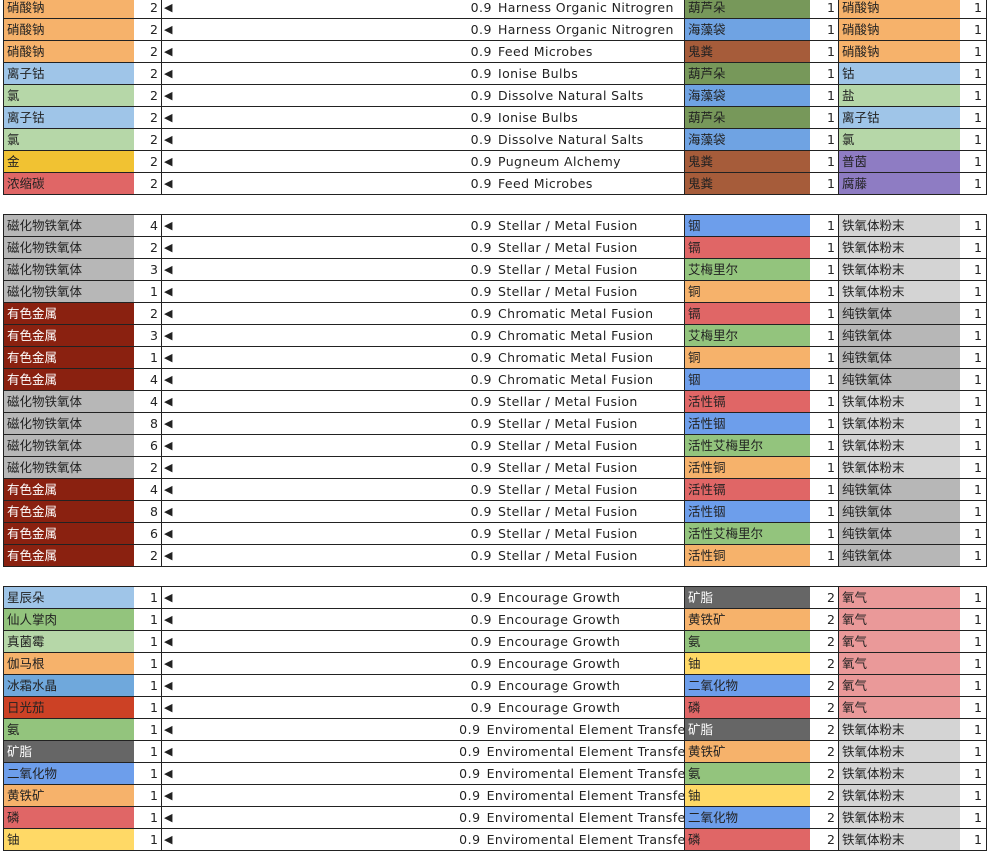 The image size is (988, 851). Describe the element at coordinates (747, 663) in the screenshot. I see `output-item-cell: 铀` at that location.